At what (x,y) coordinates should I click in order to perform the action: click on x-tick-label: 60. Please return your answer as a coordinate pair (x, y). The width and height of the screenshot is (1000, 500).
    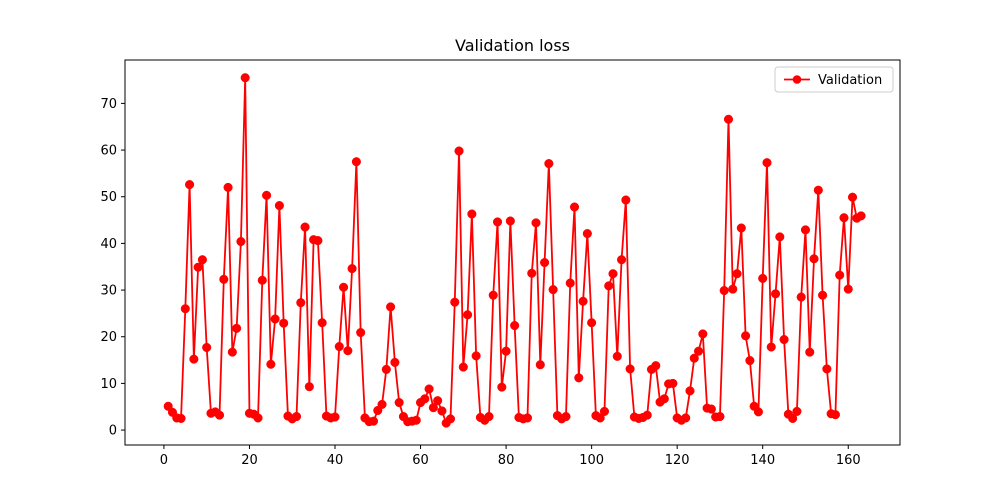
    Looking at the image, I should click on (420, 460).